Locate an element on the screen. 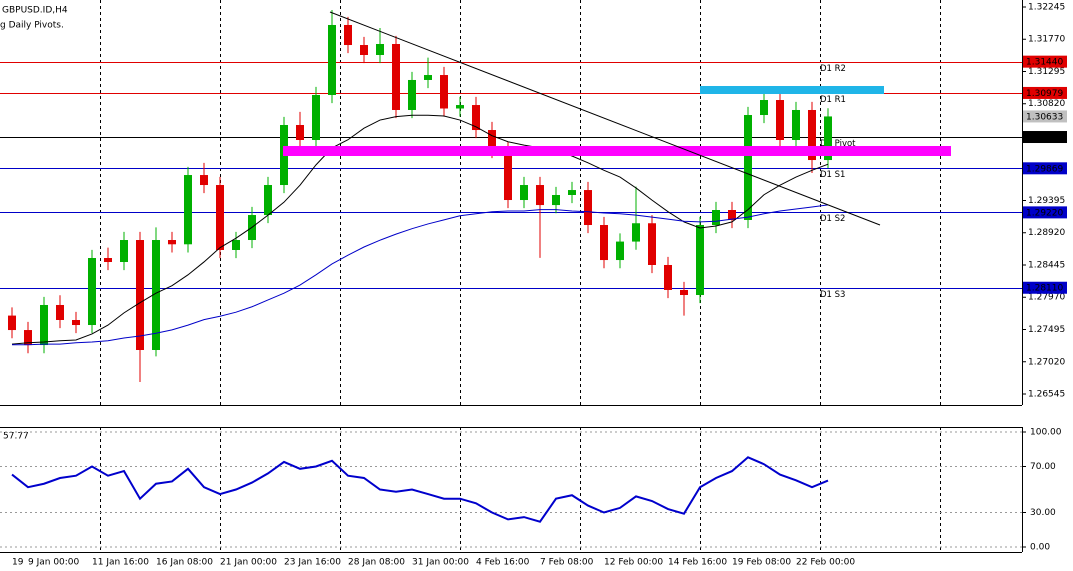 This screenshot has height=571, width=1073. x-tick-label: 11 Jan 16:00 is located at coordinates (120, 563).